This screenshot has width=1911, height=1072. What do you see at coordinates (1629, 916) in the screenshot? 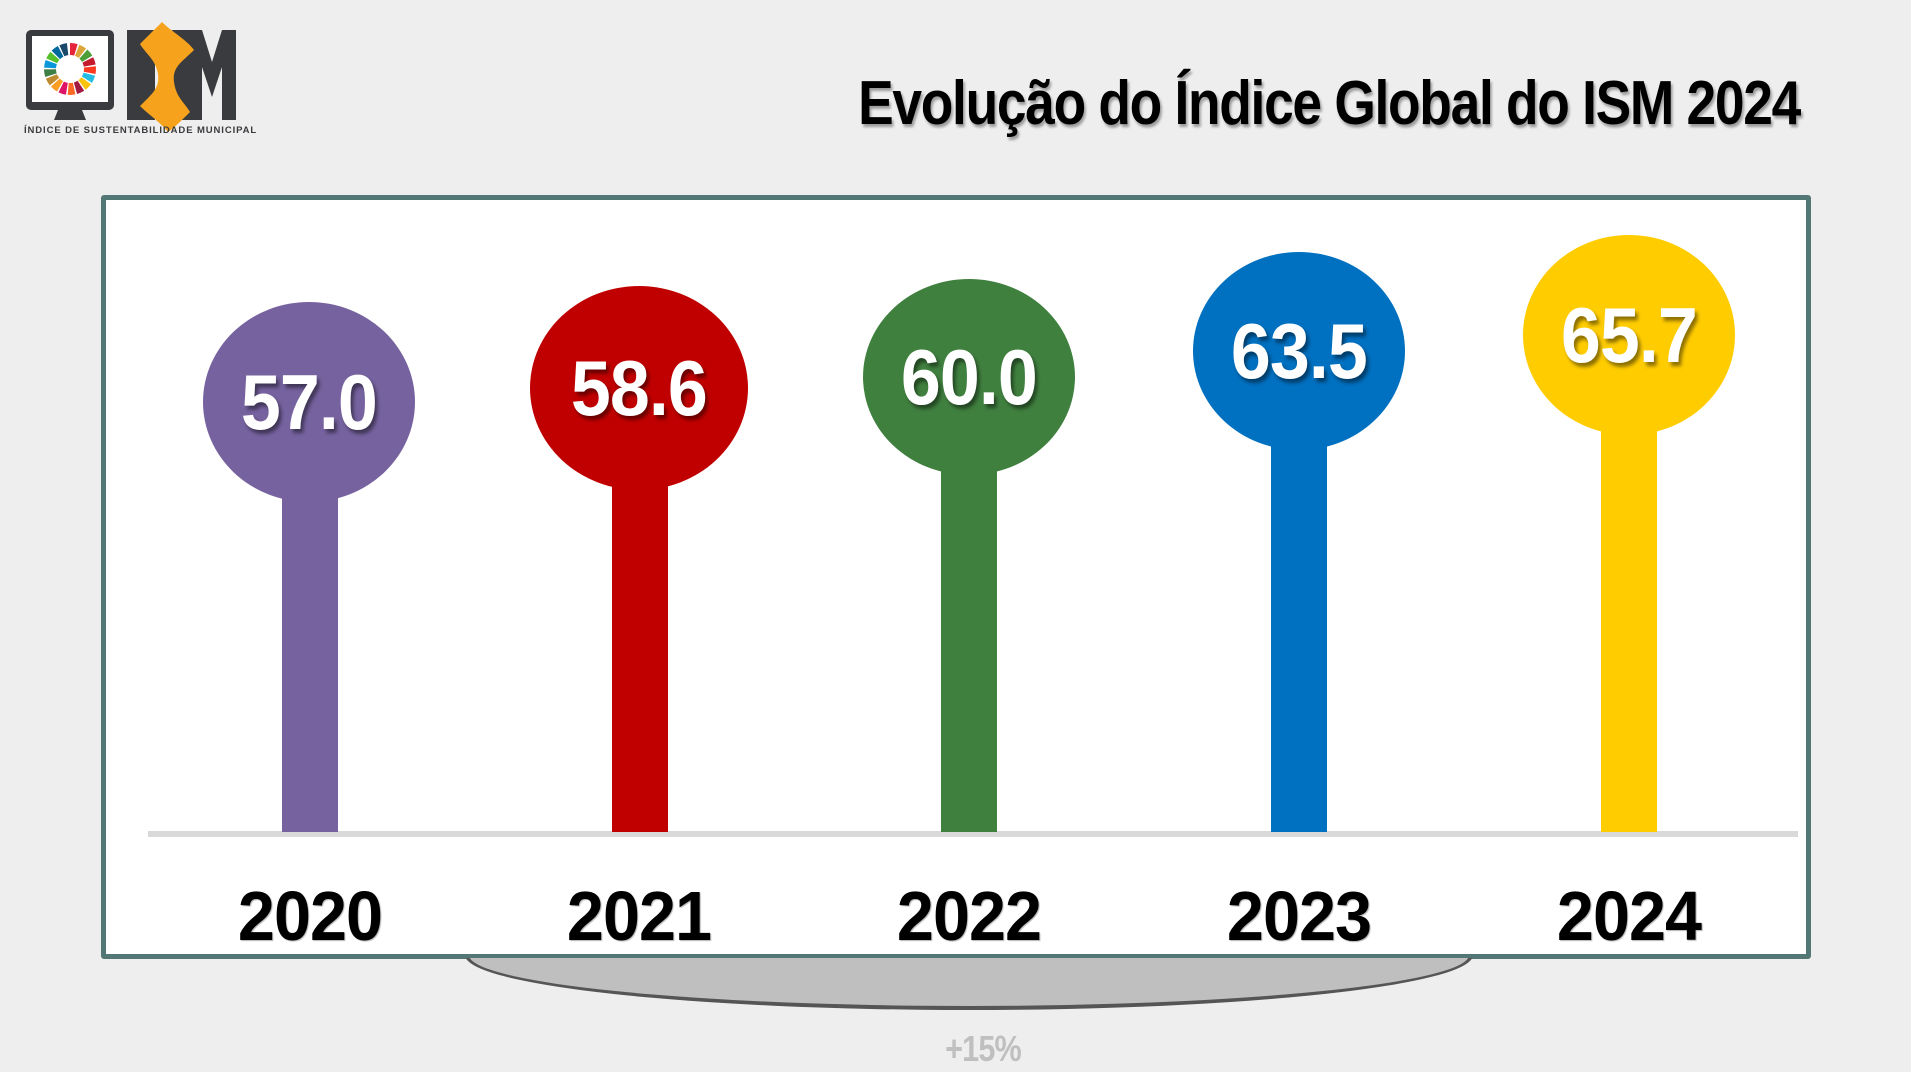
I see `year-label: 2024` at bounding box center [1629, 916].